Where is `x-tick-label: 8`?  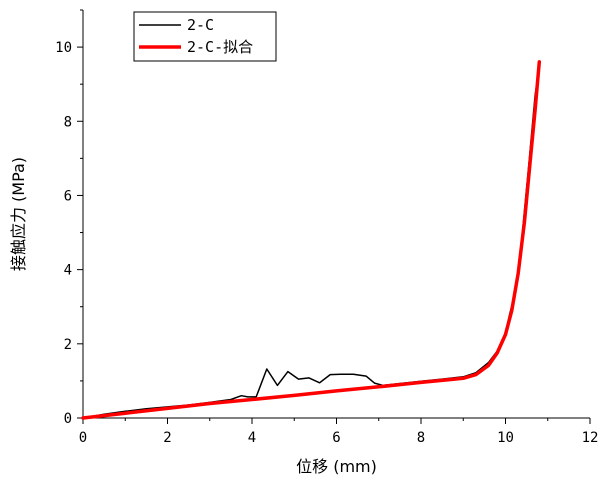 x-tick-label: 8 is located at coordinates (421, 438).